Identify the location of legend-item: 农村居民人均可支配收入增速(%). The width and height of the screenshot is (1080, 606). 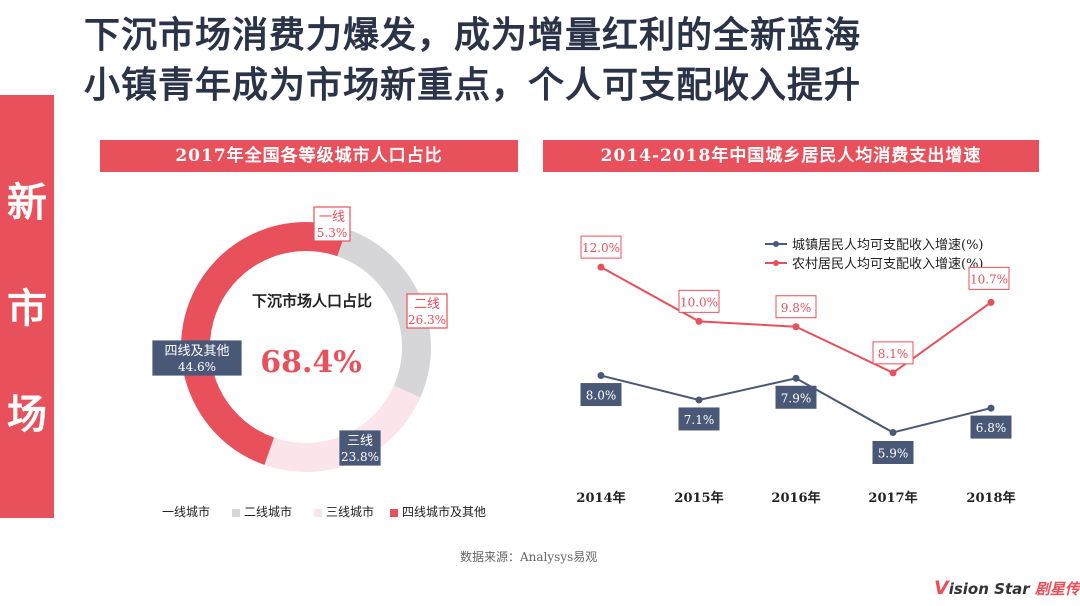
(874, 264).